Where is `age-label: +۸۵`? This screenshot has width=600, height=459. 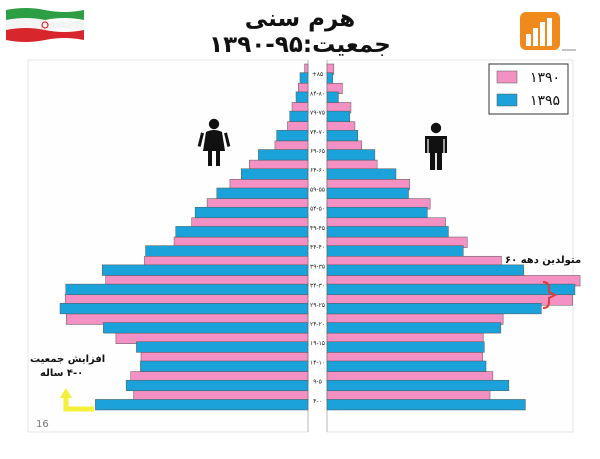
age-label: +۸۵ is located at coordinates (317, 74).